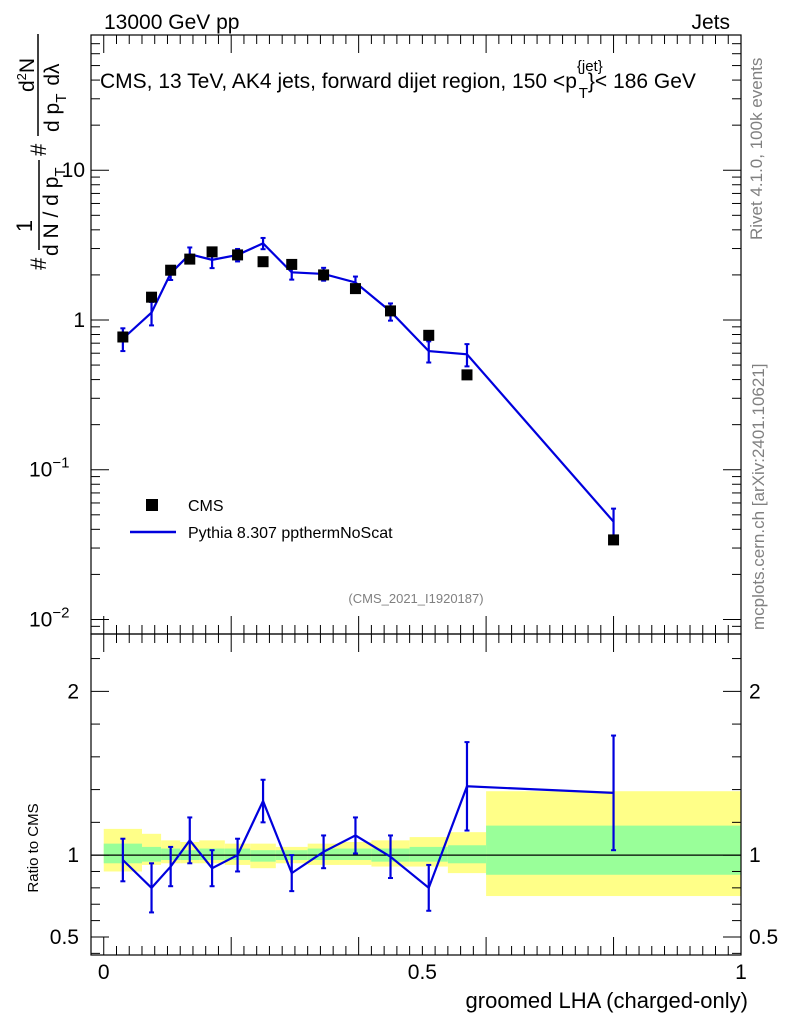 This screenshot has width=786, height=1024. Describe the element at coordinates (104, 972) in the screenshot. I see `ratio-xtick-label: 0` at that location.